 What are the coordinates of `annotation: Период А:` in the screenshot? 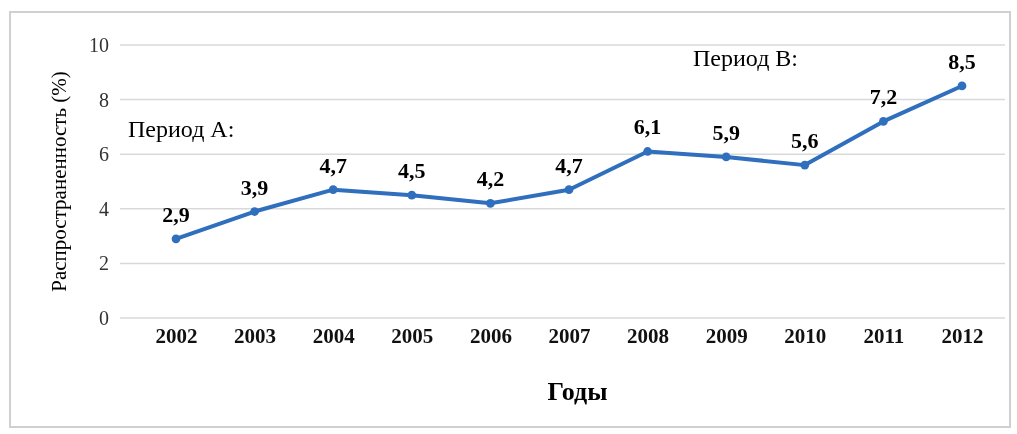 It's located at (181, 129).